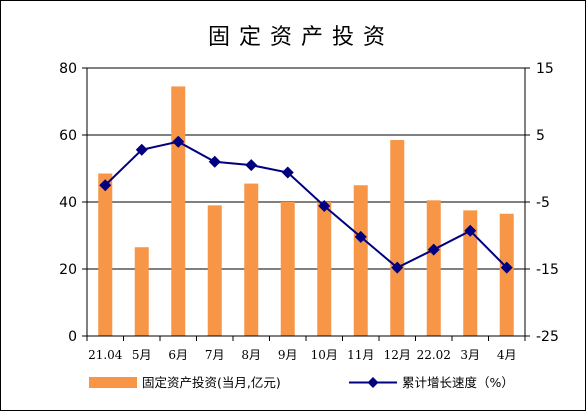  What do you see at coordinates (72, 337) in the screenshot?
I see `y-left-tick-label: 0` at bounding box center [72, 337].